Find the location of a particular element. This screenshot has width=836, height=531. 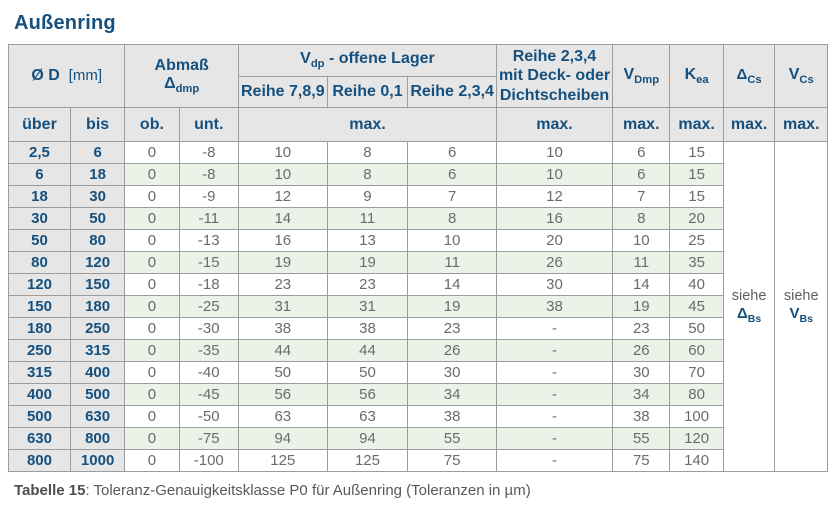

header-ueber: über is located at coordinates (39, 124).